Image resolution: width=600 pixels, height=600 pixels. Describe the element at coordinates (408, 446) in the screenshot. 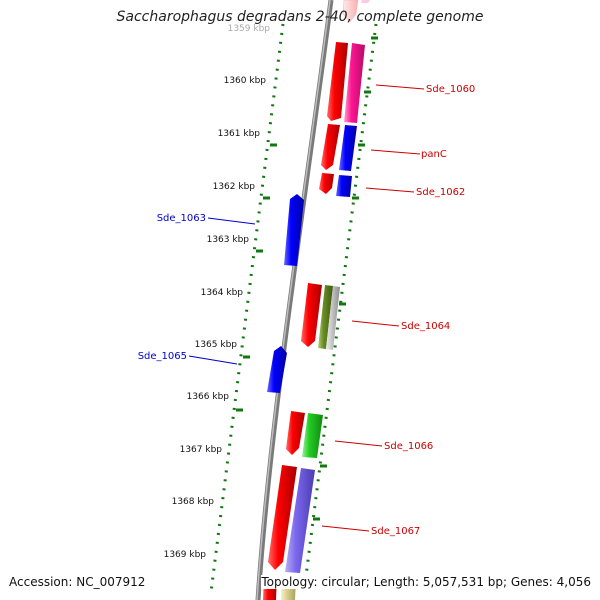

I see `gene-label-sde1066: Sde_1066` at that location.